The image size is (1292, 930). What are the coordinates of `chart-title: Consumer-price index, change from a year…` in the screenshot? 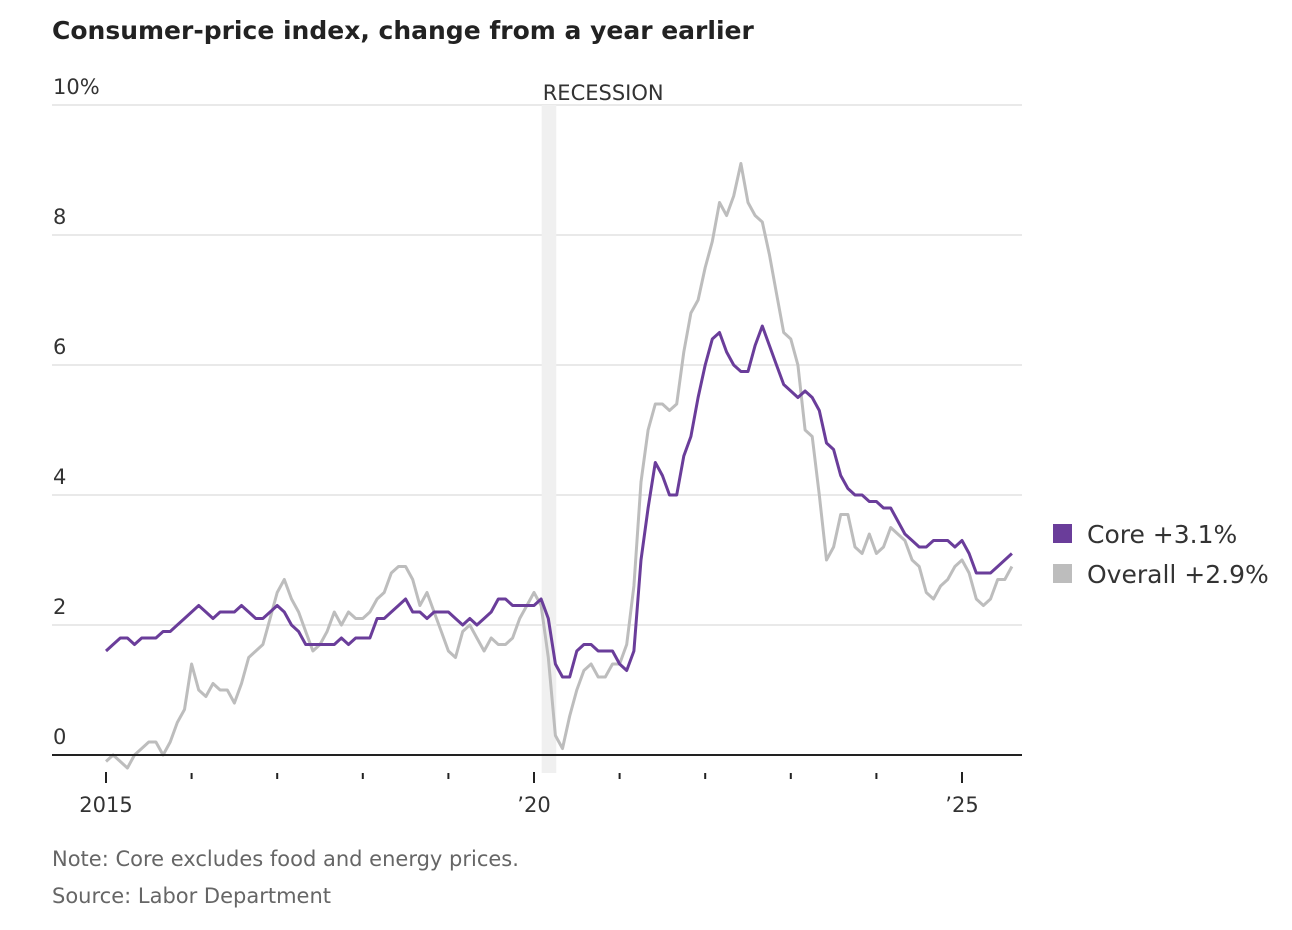 It's located at (403, 30).